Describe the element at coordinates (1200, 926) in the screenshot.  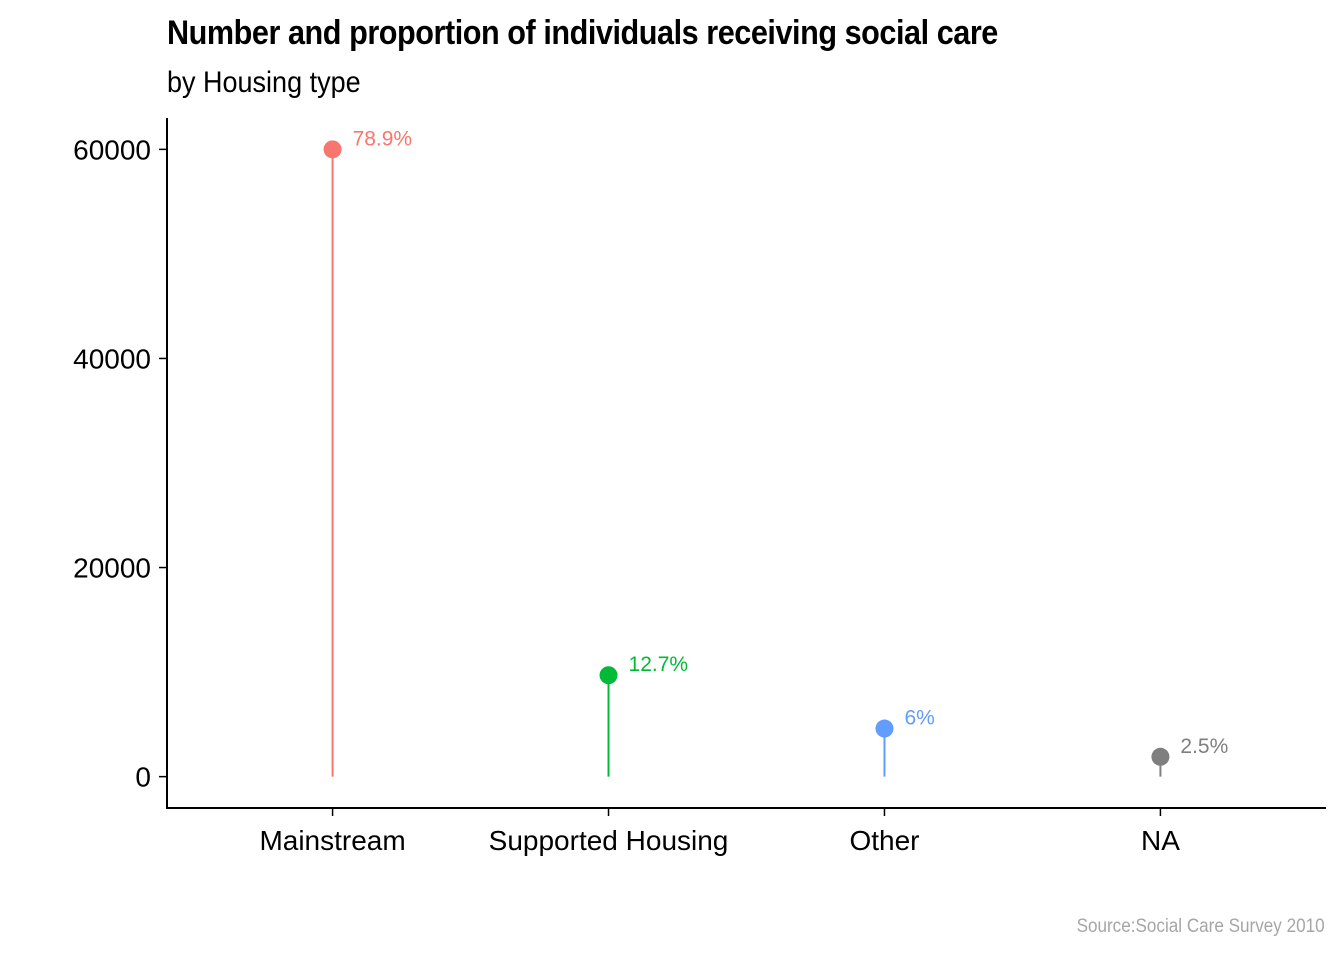
I see `chart-caption: Source:Social Care Survey 2010` at that location.